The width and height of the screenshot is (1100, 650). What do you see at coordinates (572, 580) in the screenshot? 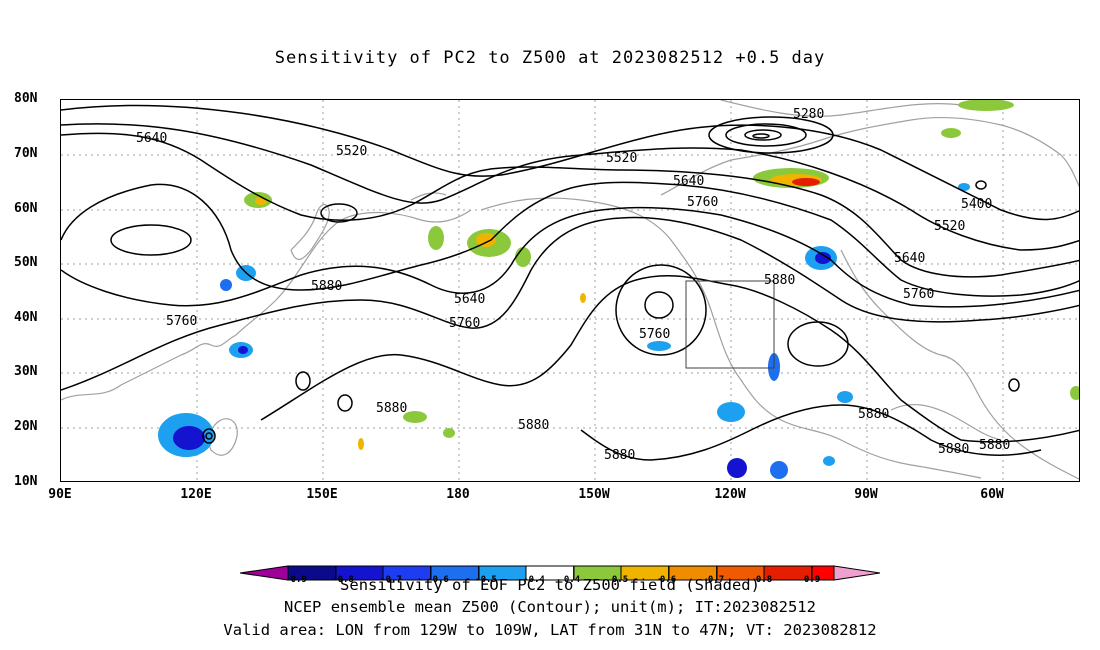
I see `colorbar-label: 0.4` at bounding box center [572, 580].